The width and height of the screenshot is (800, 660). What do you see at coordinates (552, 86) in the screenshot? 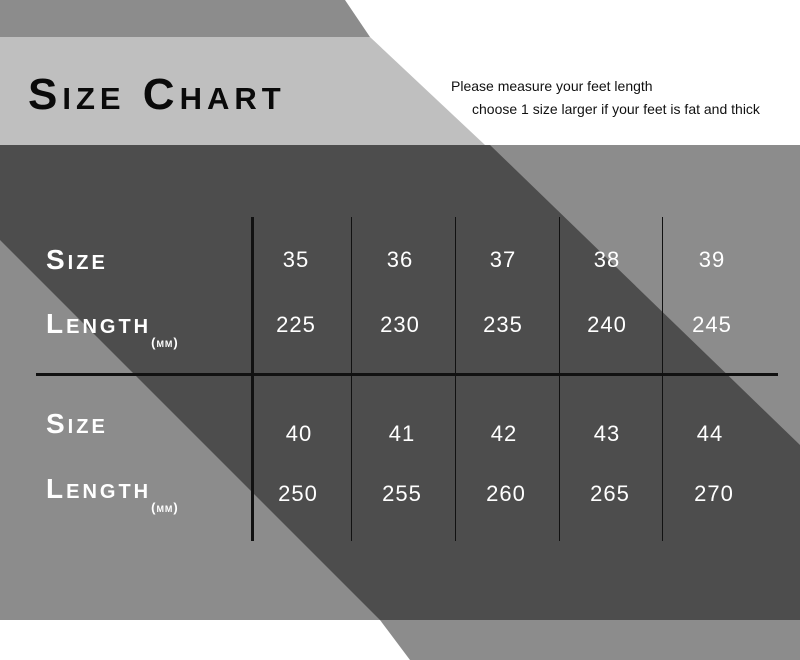
I see `measure-note: Please measure your feet length` at bounding box center [552, 86].